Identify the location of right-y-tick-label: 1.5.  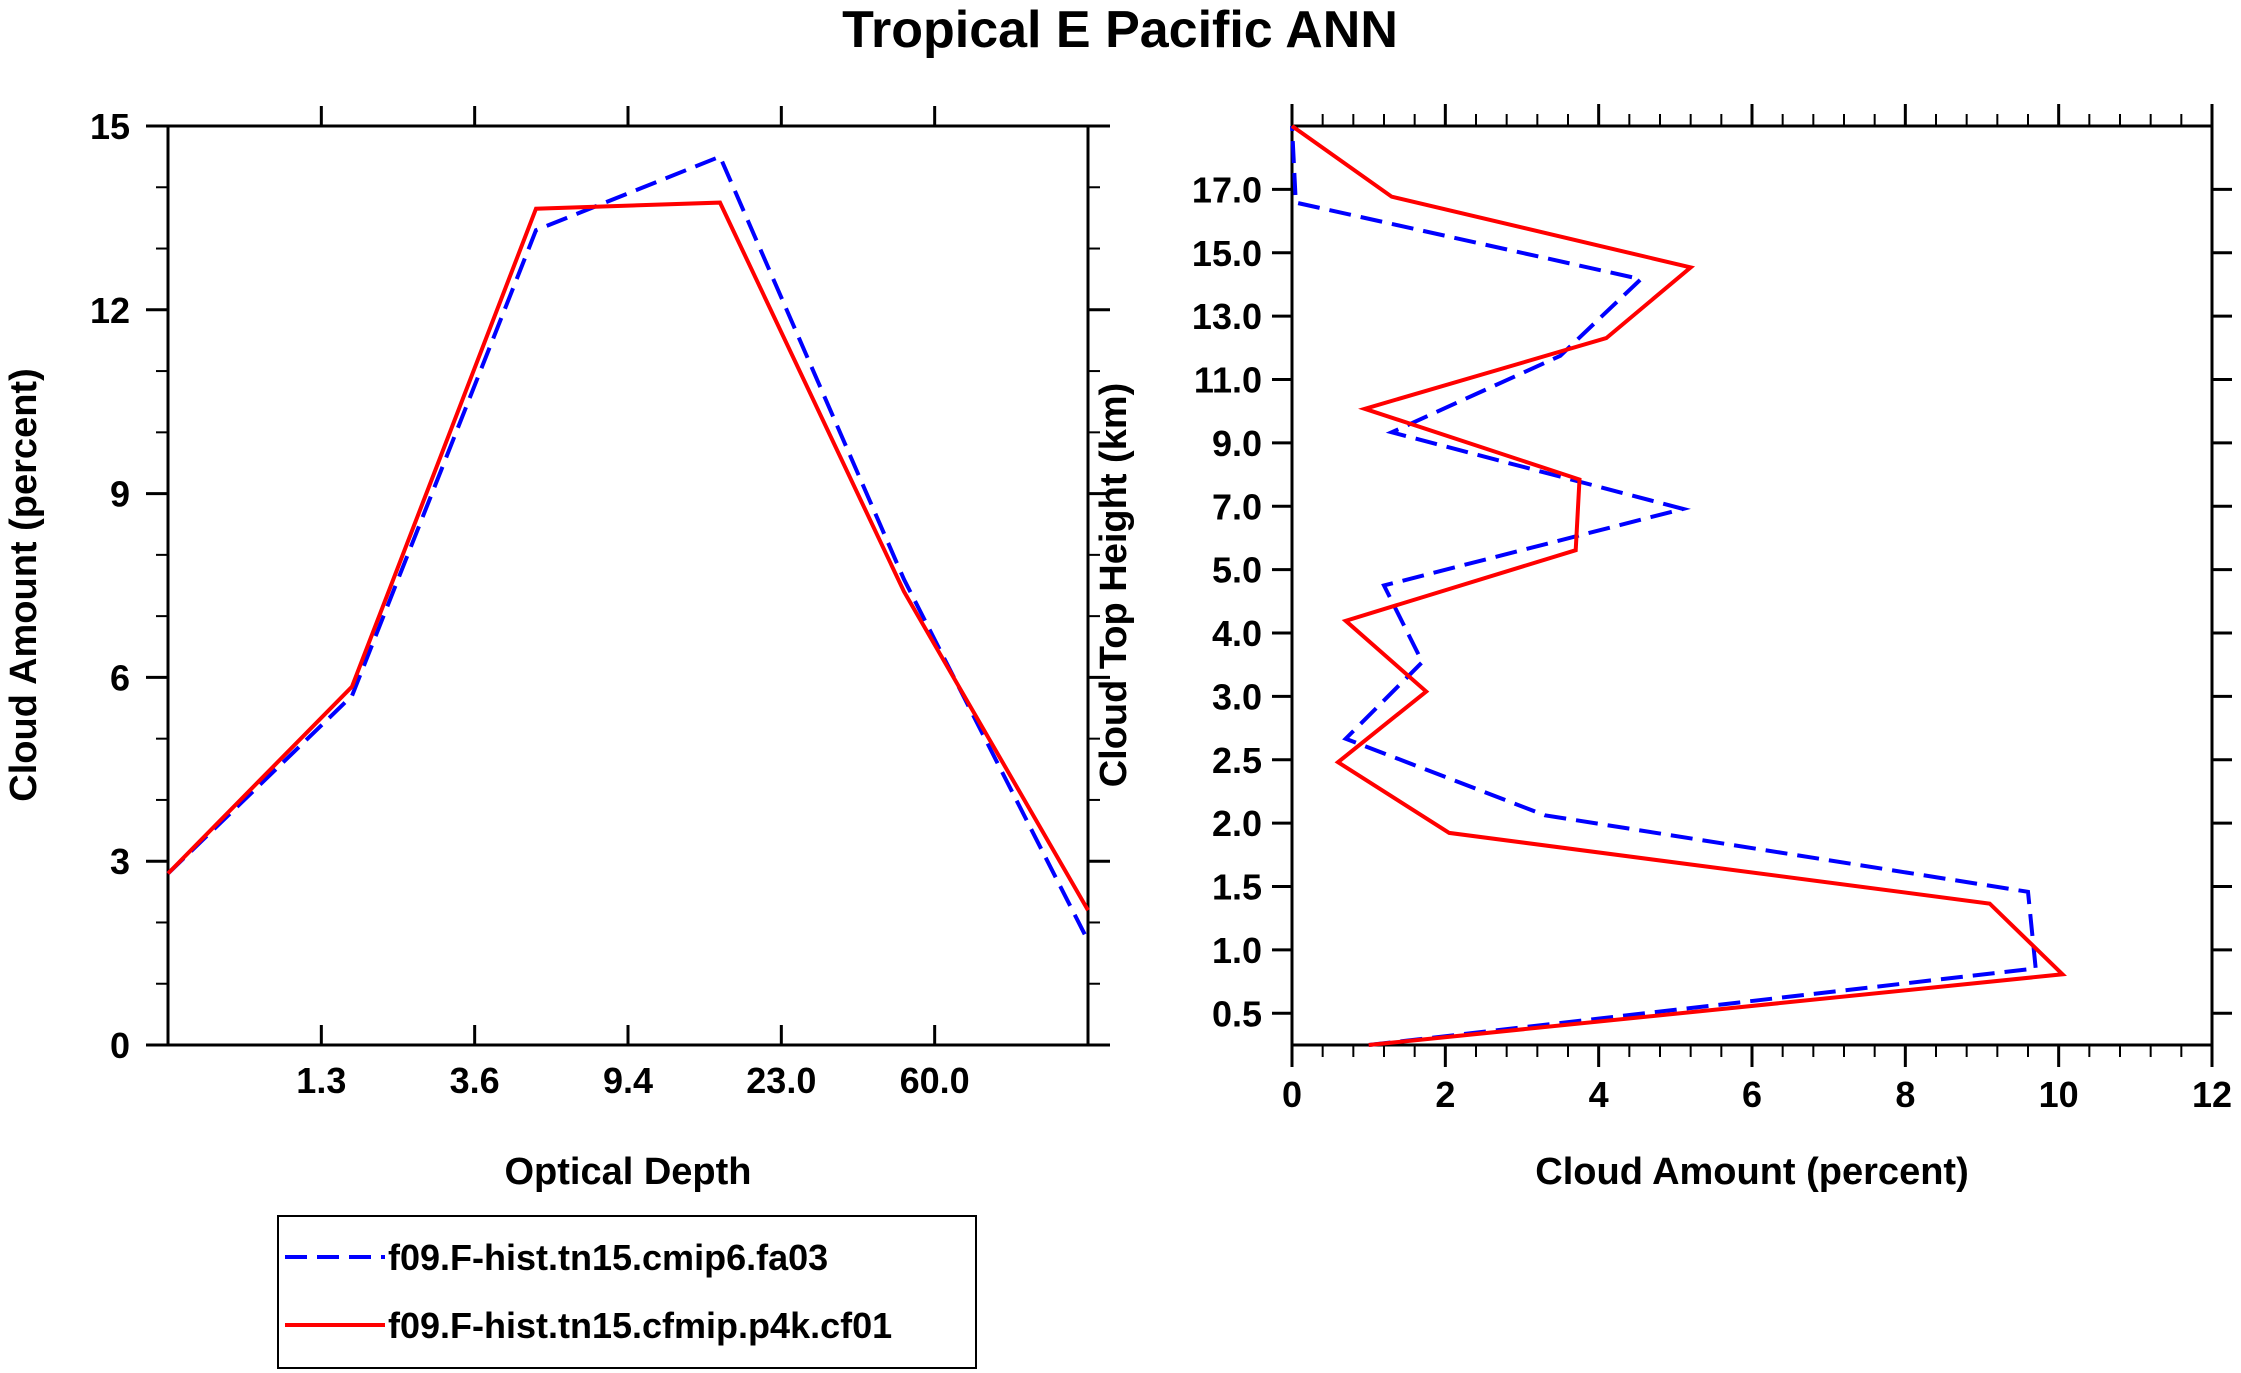
(1237, 887).